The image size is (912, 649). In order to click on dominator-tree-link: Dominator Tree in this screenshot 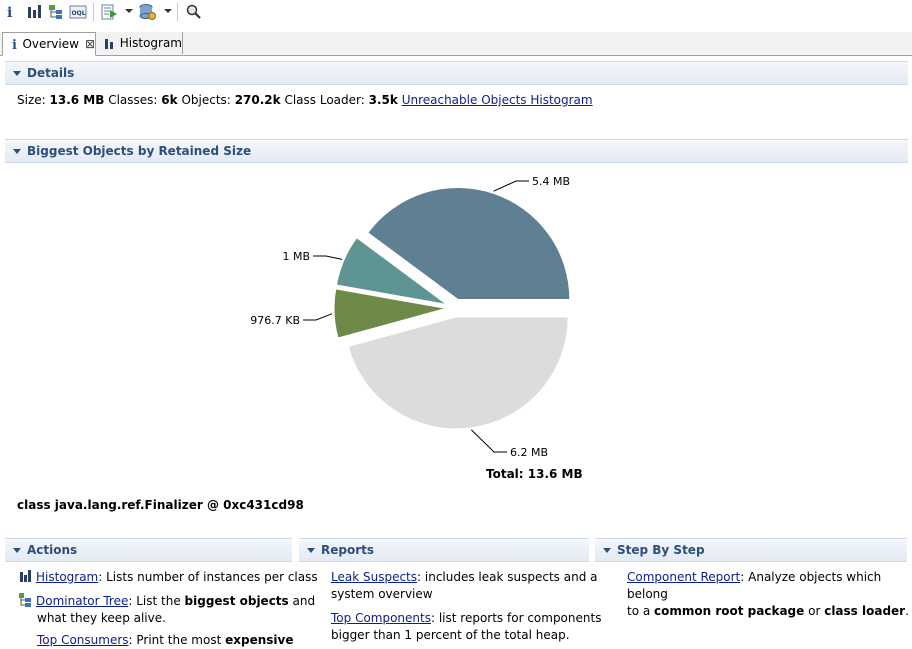, I will do `click(82, 601)`.